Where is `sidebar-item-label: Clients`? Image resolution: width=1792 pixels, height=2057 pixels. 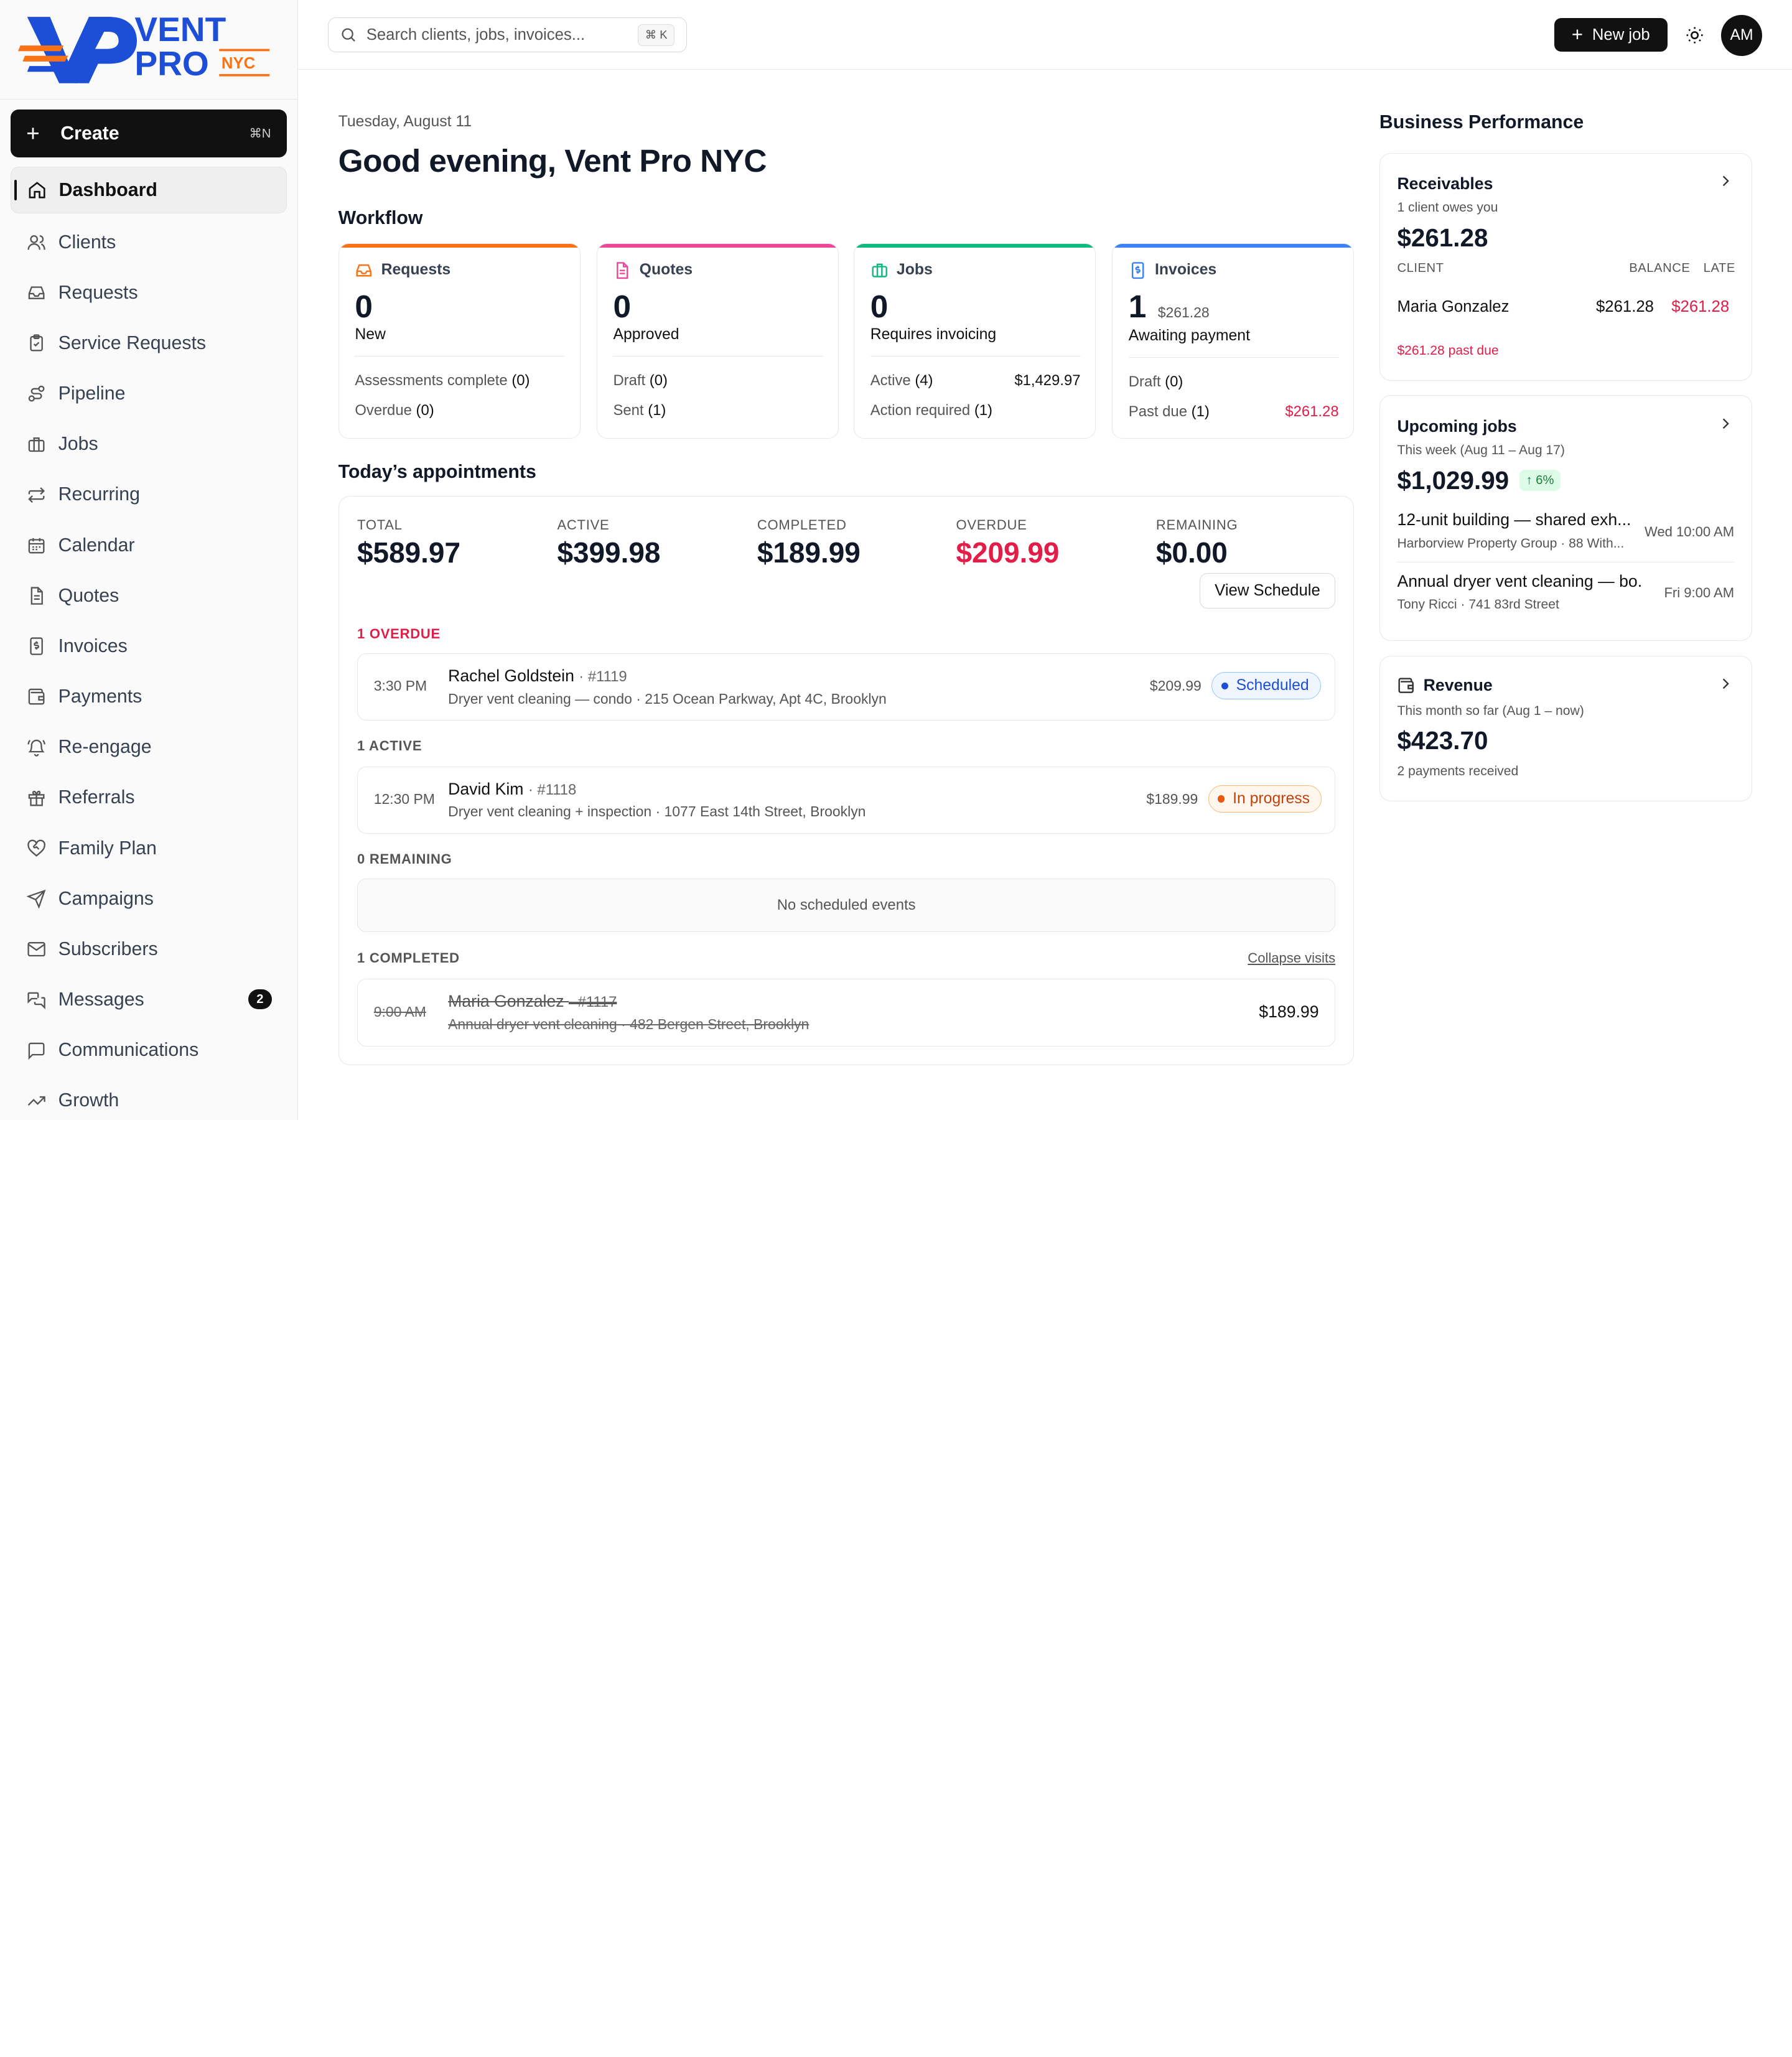
sidebar-item-label: Clients is located at coordinates (87, 242).